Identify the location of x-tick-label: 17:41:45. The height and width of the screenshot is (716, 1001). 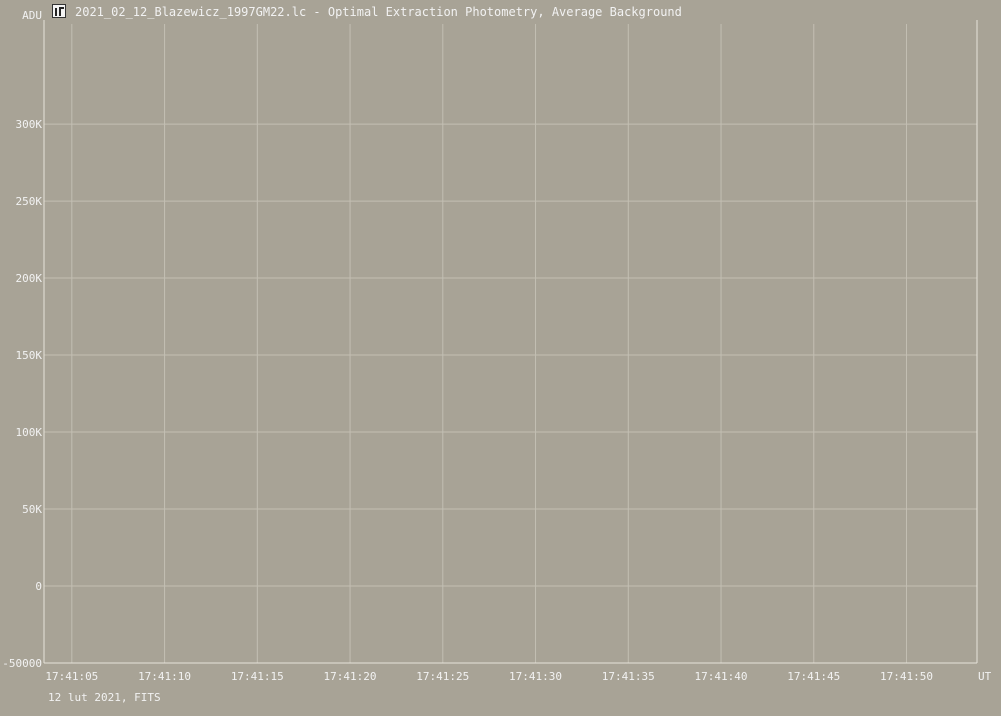
(813, 676).